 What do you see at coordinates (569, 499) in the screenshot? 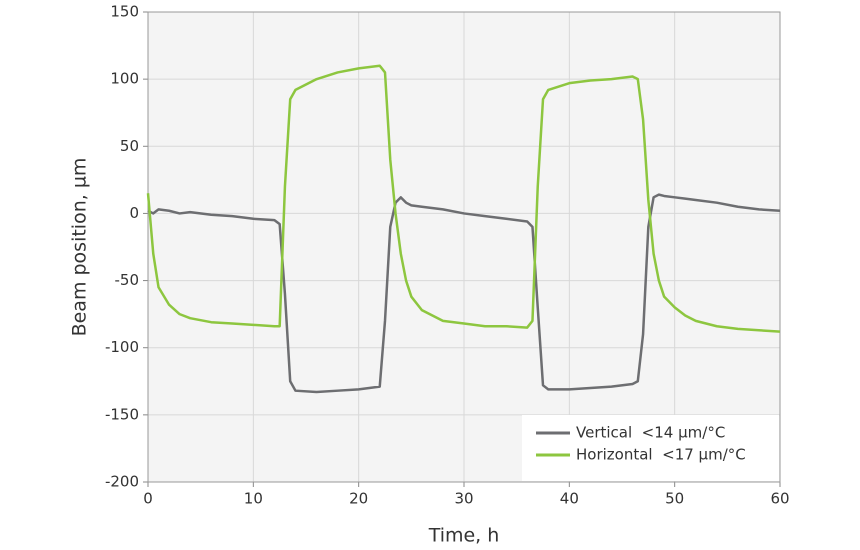
I see `x-tick-label: 40` at bounding box center [569, 499].